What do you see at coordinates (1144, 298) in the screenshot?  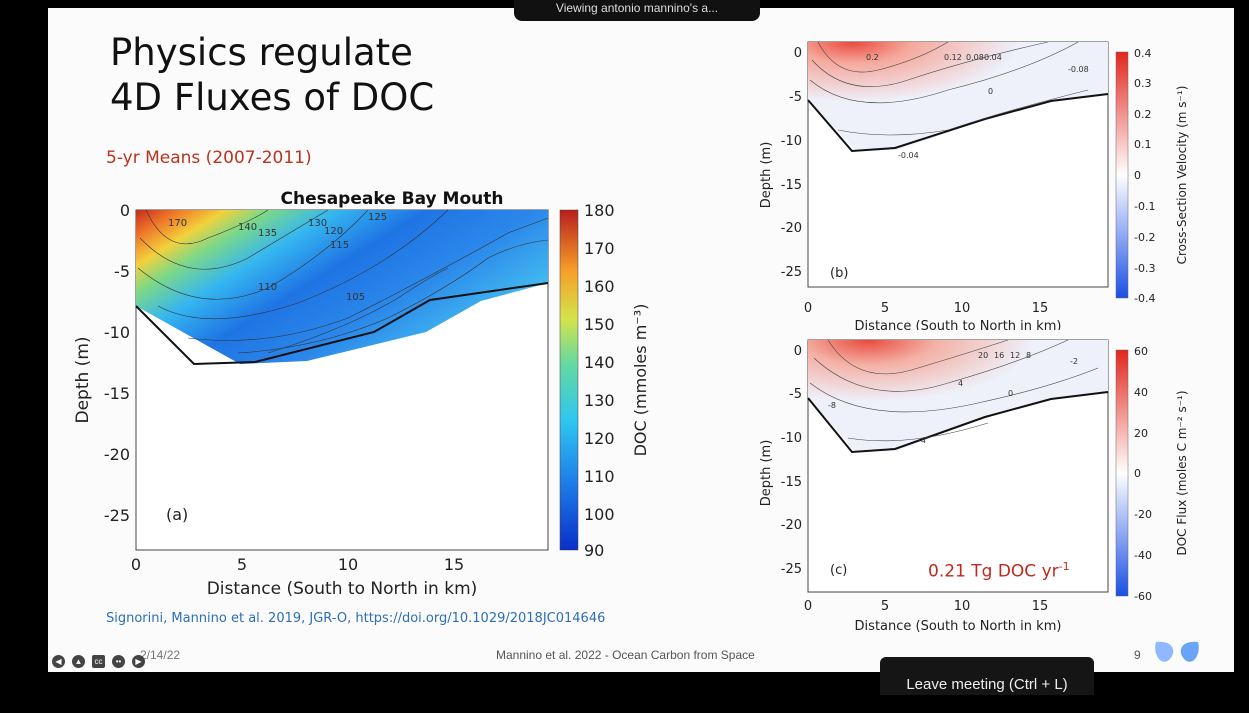 I see `colorbar-tick-label: -0.4` at bounding box center [1144, 298].